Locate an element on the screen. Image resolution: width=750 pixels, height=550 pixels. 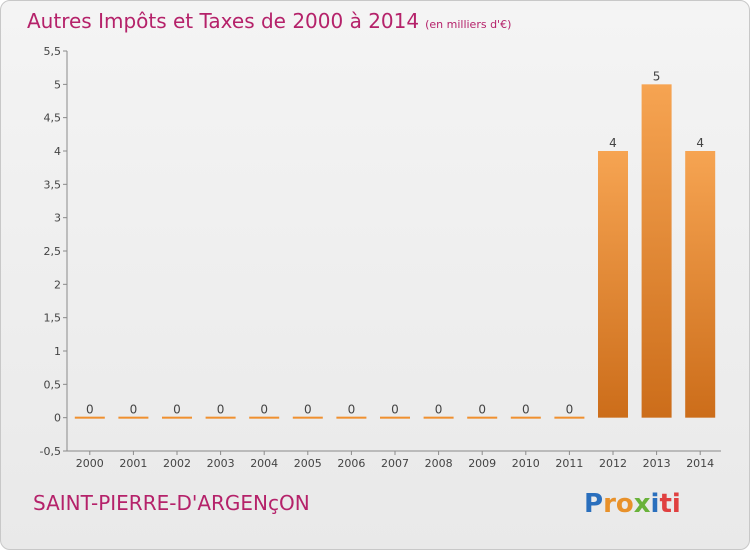
x-tick-label: 2010 is located at coordinates (526, 463).